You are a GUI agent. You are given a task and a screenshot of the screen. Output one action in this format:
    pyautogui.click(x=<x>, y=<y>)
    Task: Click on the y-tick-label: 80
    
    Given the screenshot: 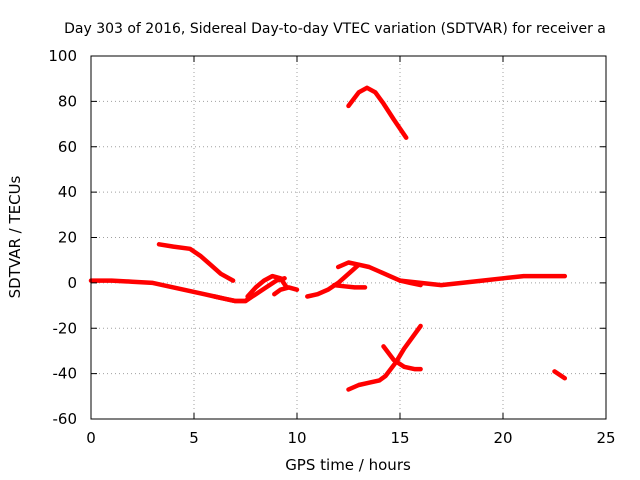 What is the action you would take?
    pyautogui.click(x=67, y=101)
    